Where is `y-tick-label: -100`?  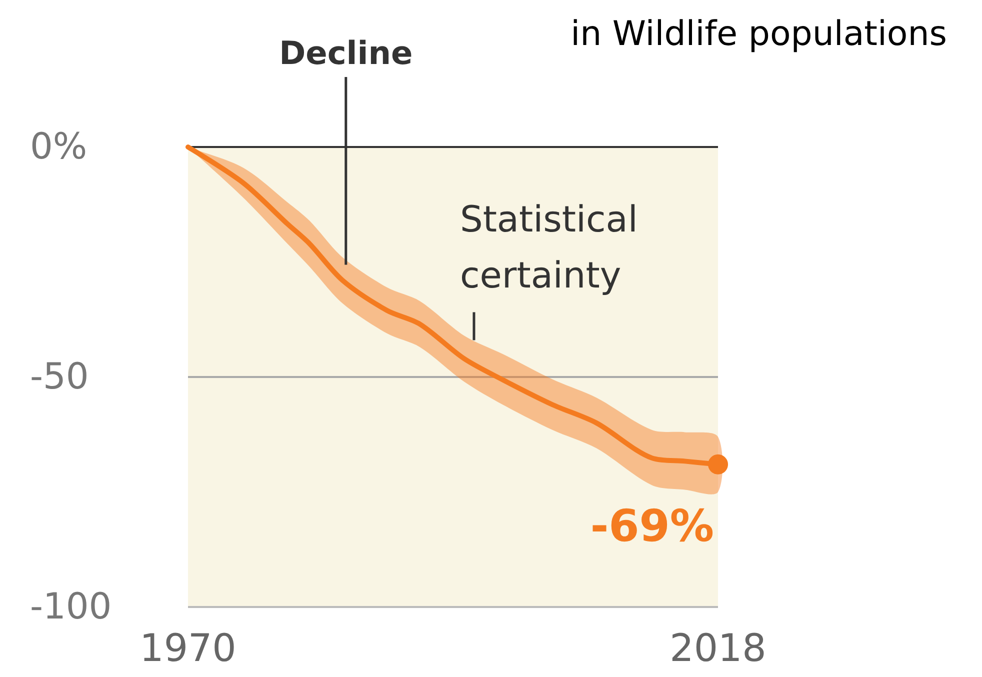 y-tick-label: -100 is located at coordinates (71, 607).